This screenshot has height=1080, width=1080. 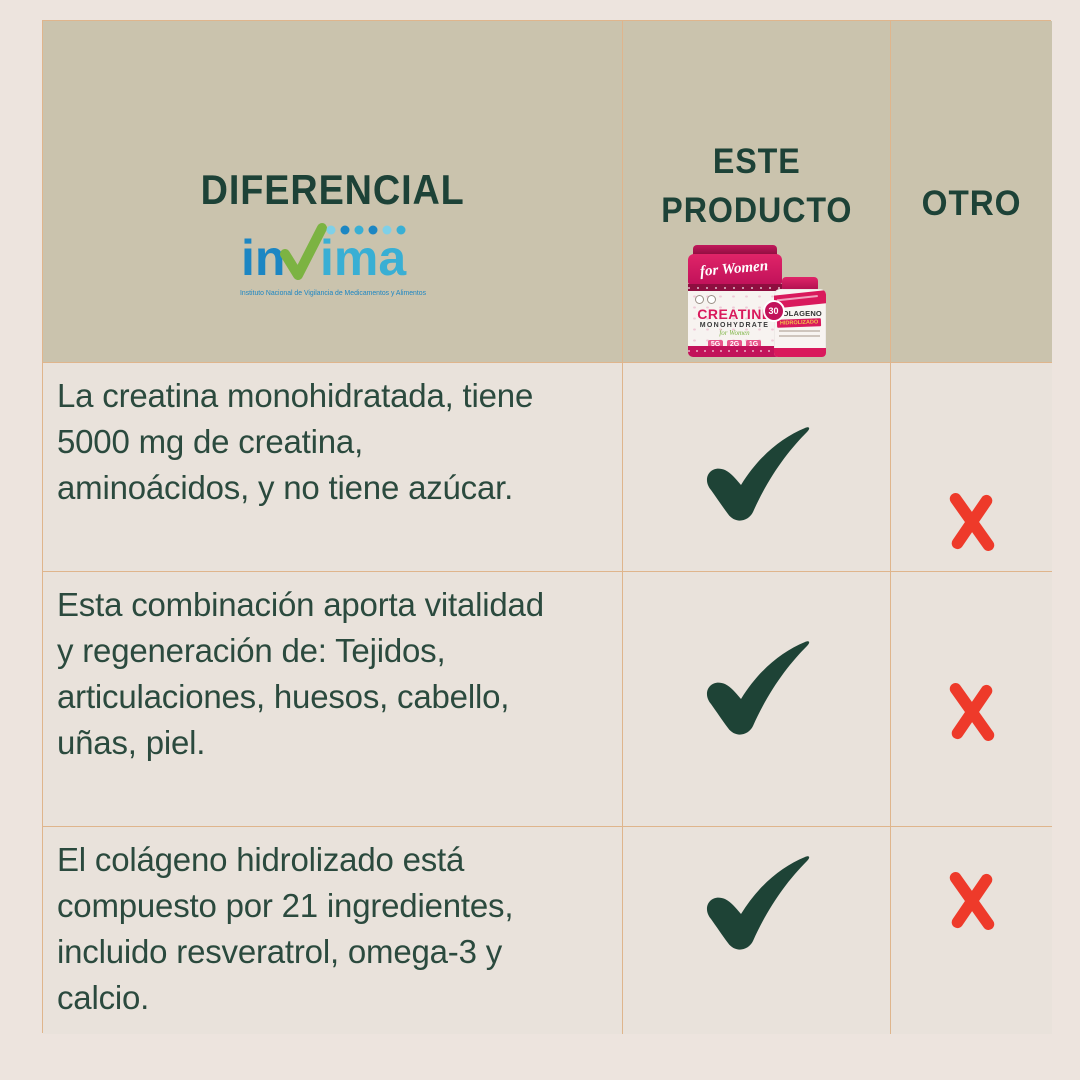 I want to click on dose-badge: 1G, so click(x=753, y=344).